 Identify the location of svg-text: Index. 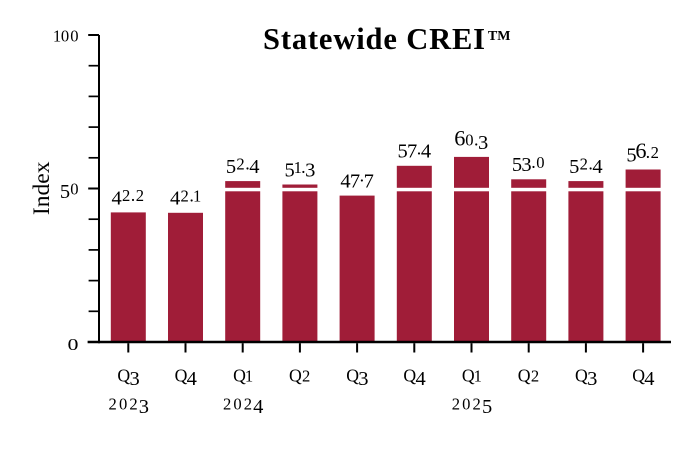
(42, 188).